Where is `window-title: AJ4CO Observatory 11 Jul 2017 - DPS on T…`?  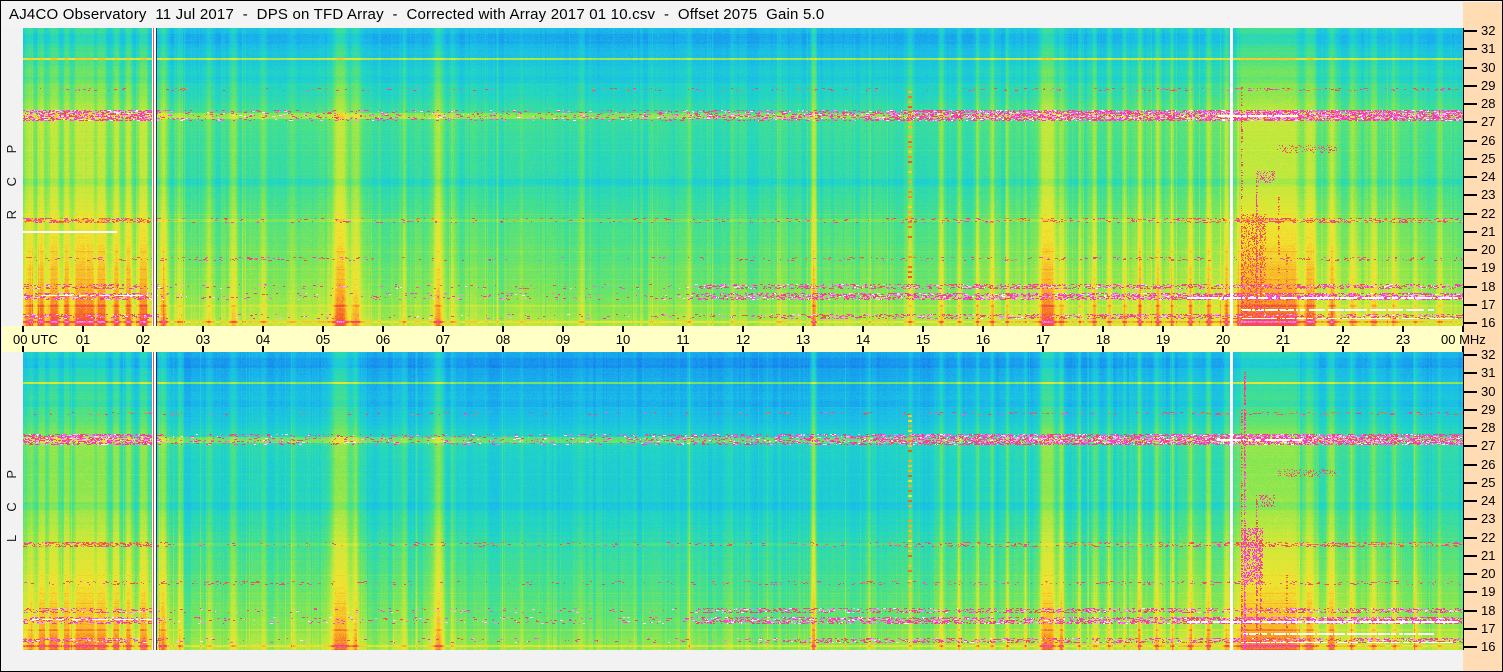 window-title: AJ4CO Observatory 11 Jul 2017 - DPS on T… is located at coordinates (417, 14).